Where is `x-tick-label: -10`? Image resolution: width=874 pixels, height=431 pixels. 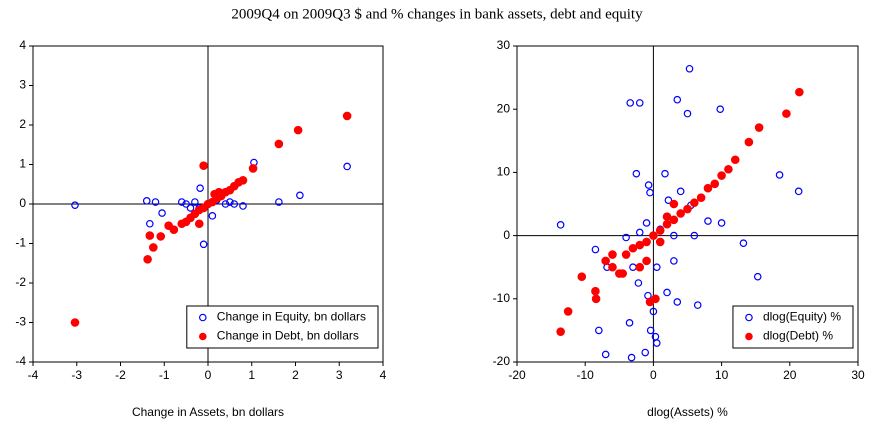
x-tick-label: -10 is located at coordinates (586, 375).